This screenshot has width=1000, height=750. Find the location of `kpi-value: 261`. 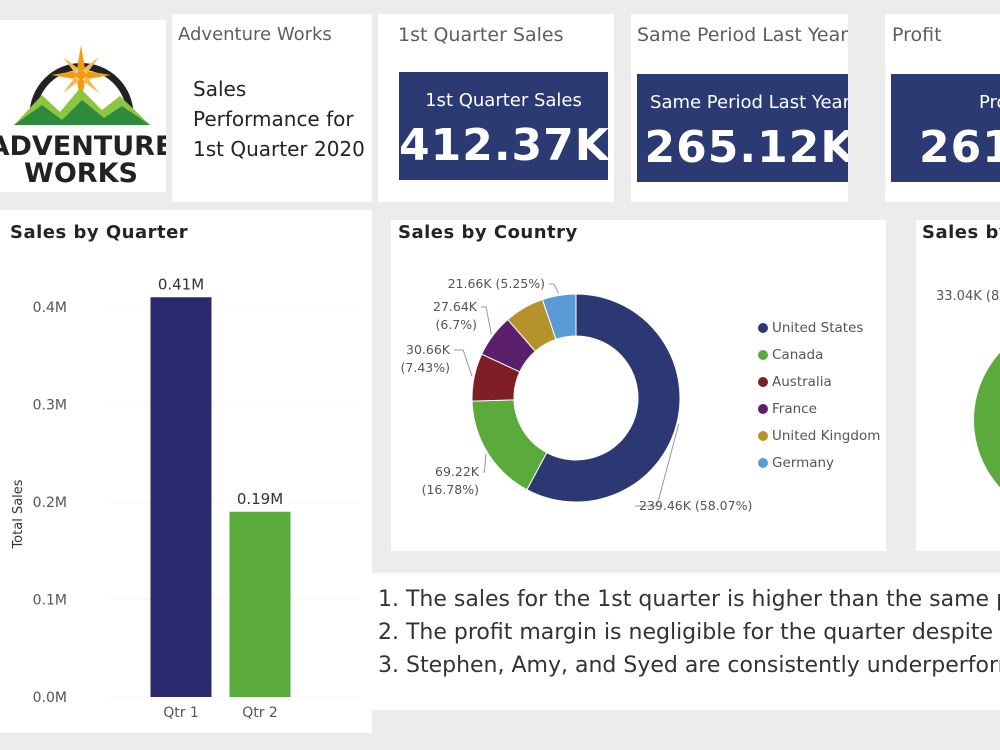

kpi-value: 261 is located at coordinates (959, 147).